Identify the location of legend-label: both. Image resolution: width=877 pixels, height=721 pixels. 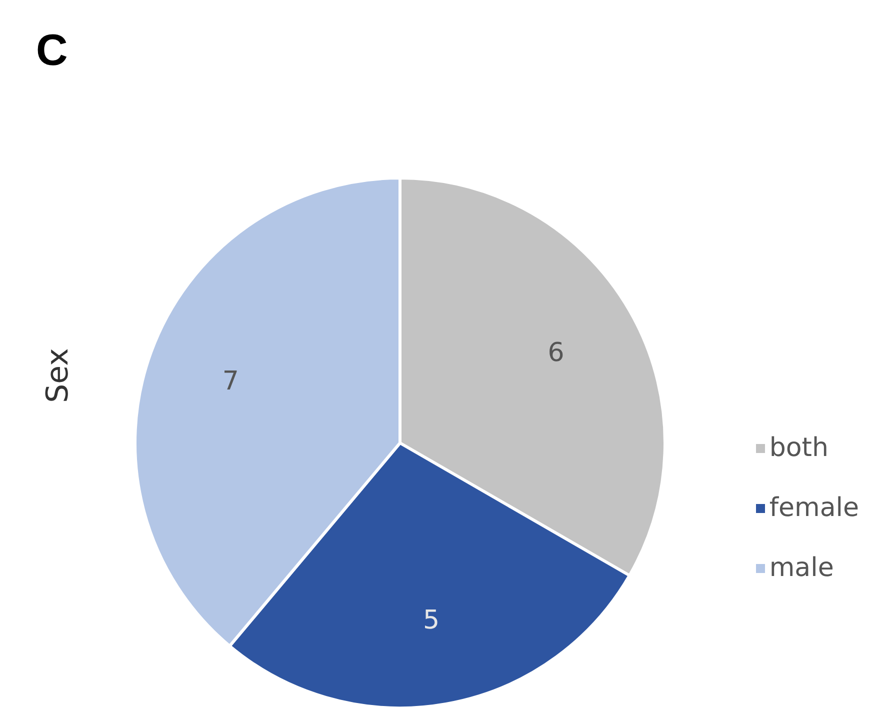
(798, 448).